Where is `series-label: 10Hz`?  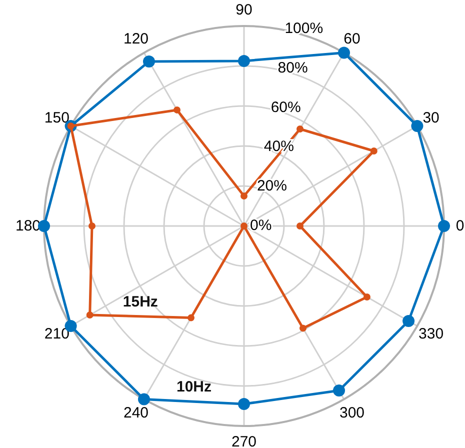
series-label: 10Hz is located at coordinates (194, 387).